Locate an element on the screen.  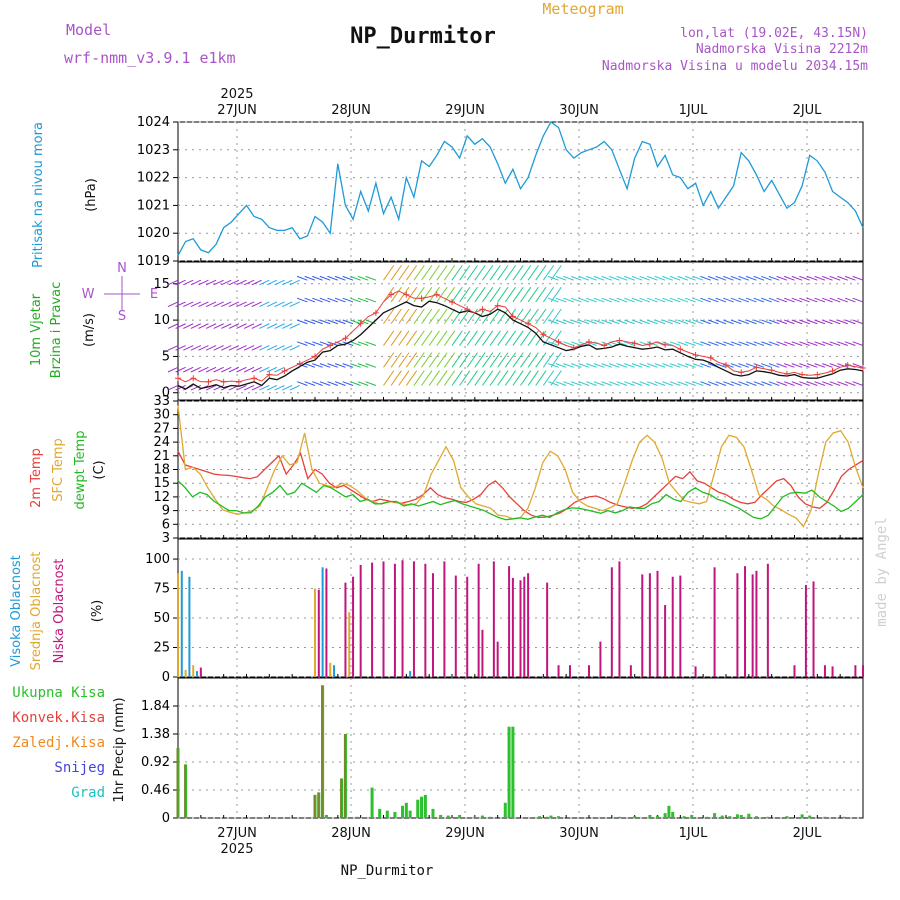
mid-cloud-bar is located at coordinates (330, 669).